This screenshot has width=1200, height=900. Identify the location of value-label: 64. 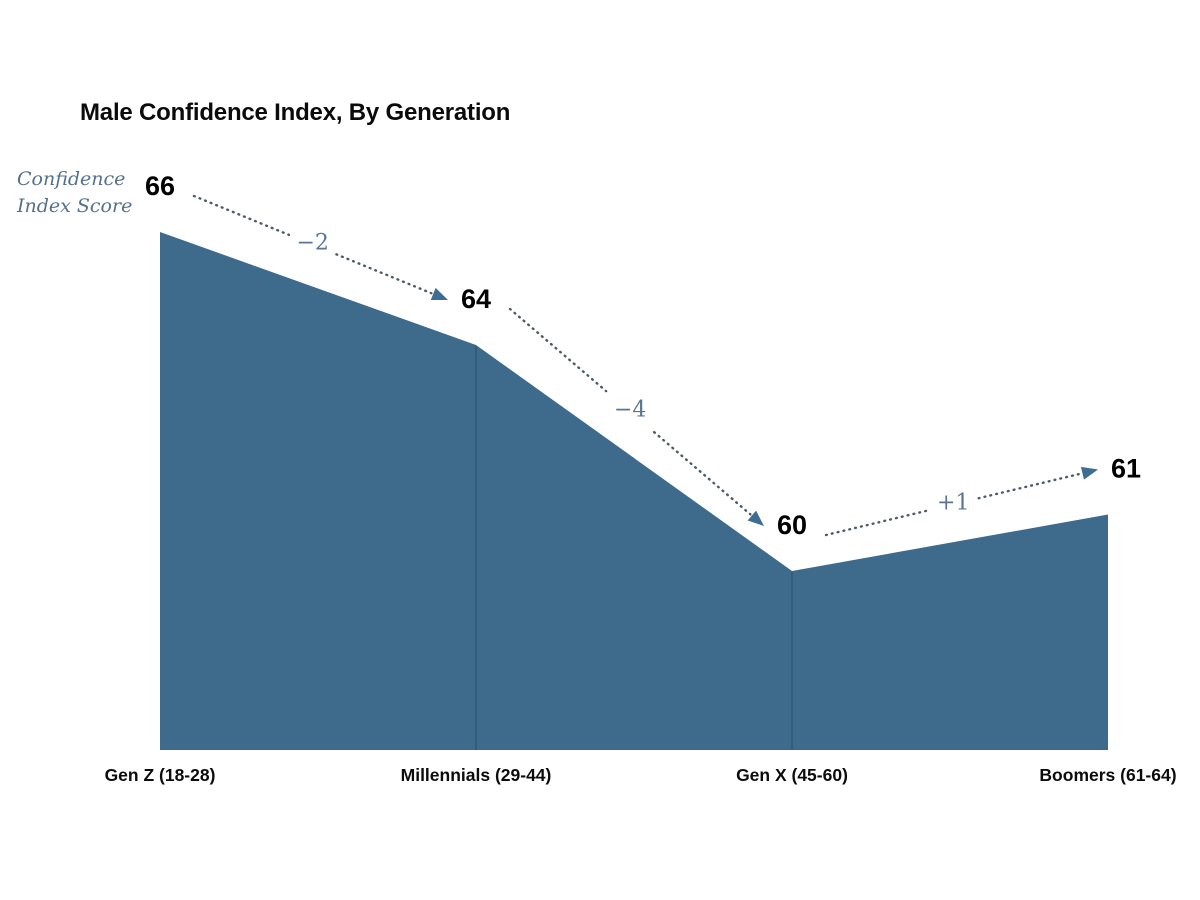
(476, 299).